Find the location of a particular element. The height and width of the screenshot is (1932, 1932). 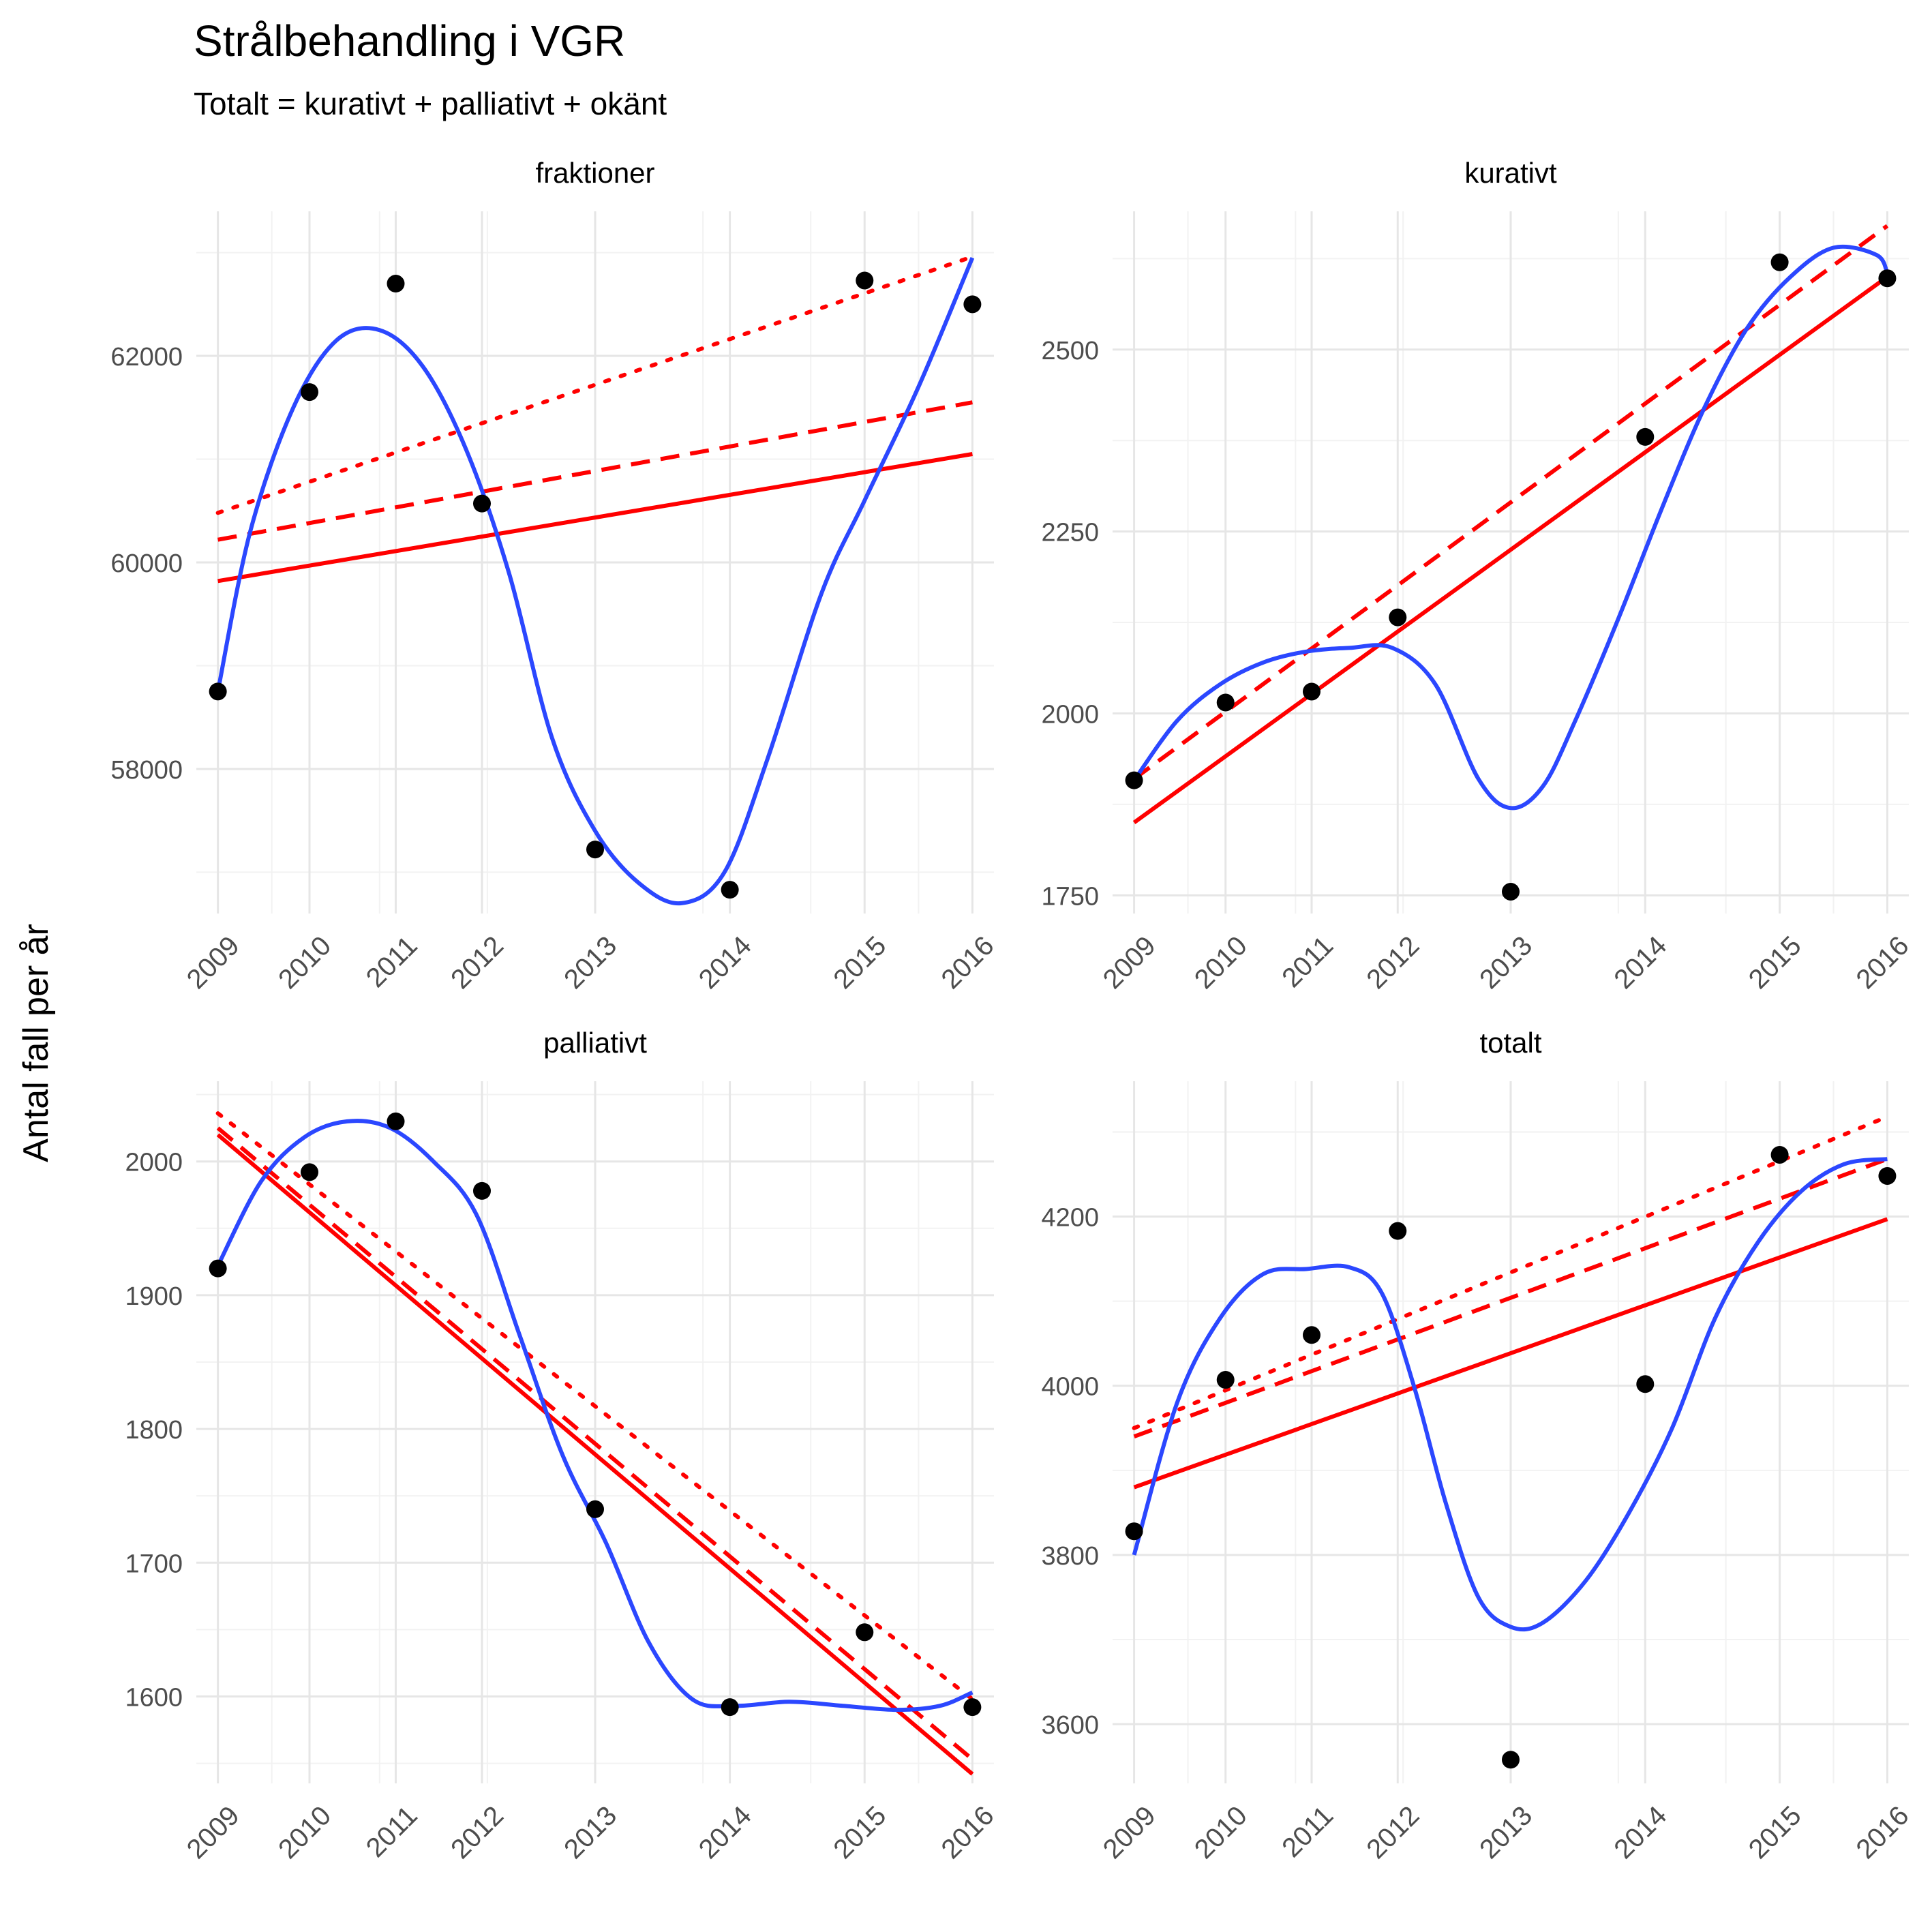

y-tick-label: 58000 is located at coordinates (146, 771).